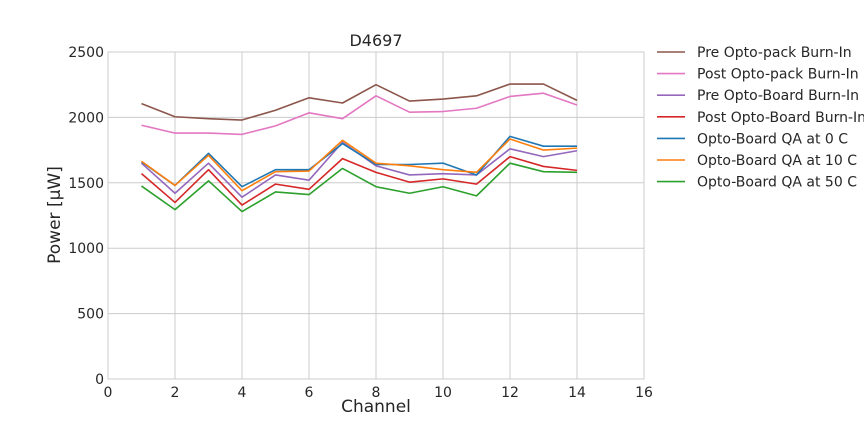 The height and width of the screenshot is (436, 864). Describe the element at coordinates (577, 393) in the screenshot. I see `x-tick-label: 14` at that location.